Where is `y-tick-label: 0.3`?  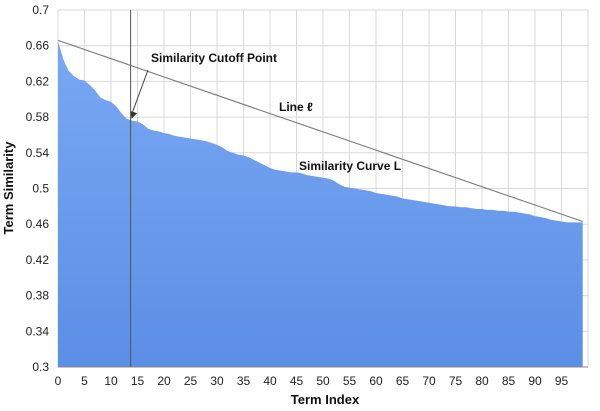
y-tick-label: 0.3 is located at coordinates (40, 367).